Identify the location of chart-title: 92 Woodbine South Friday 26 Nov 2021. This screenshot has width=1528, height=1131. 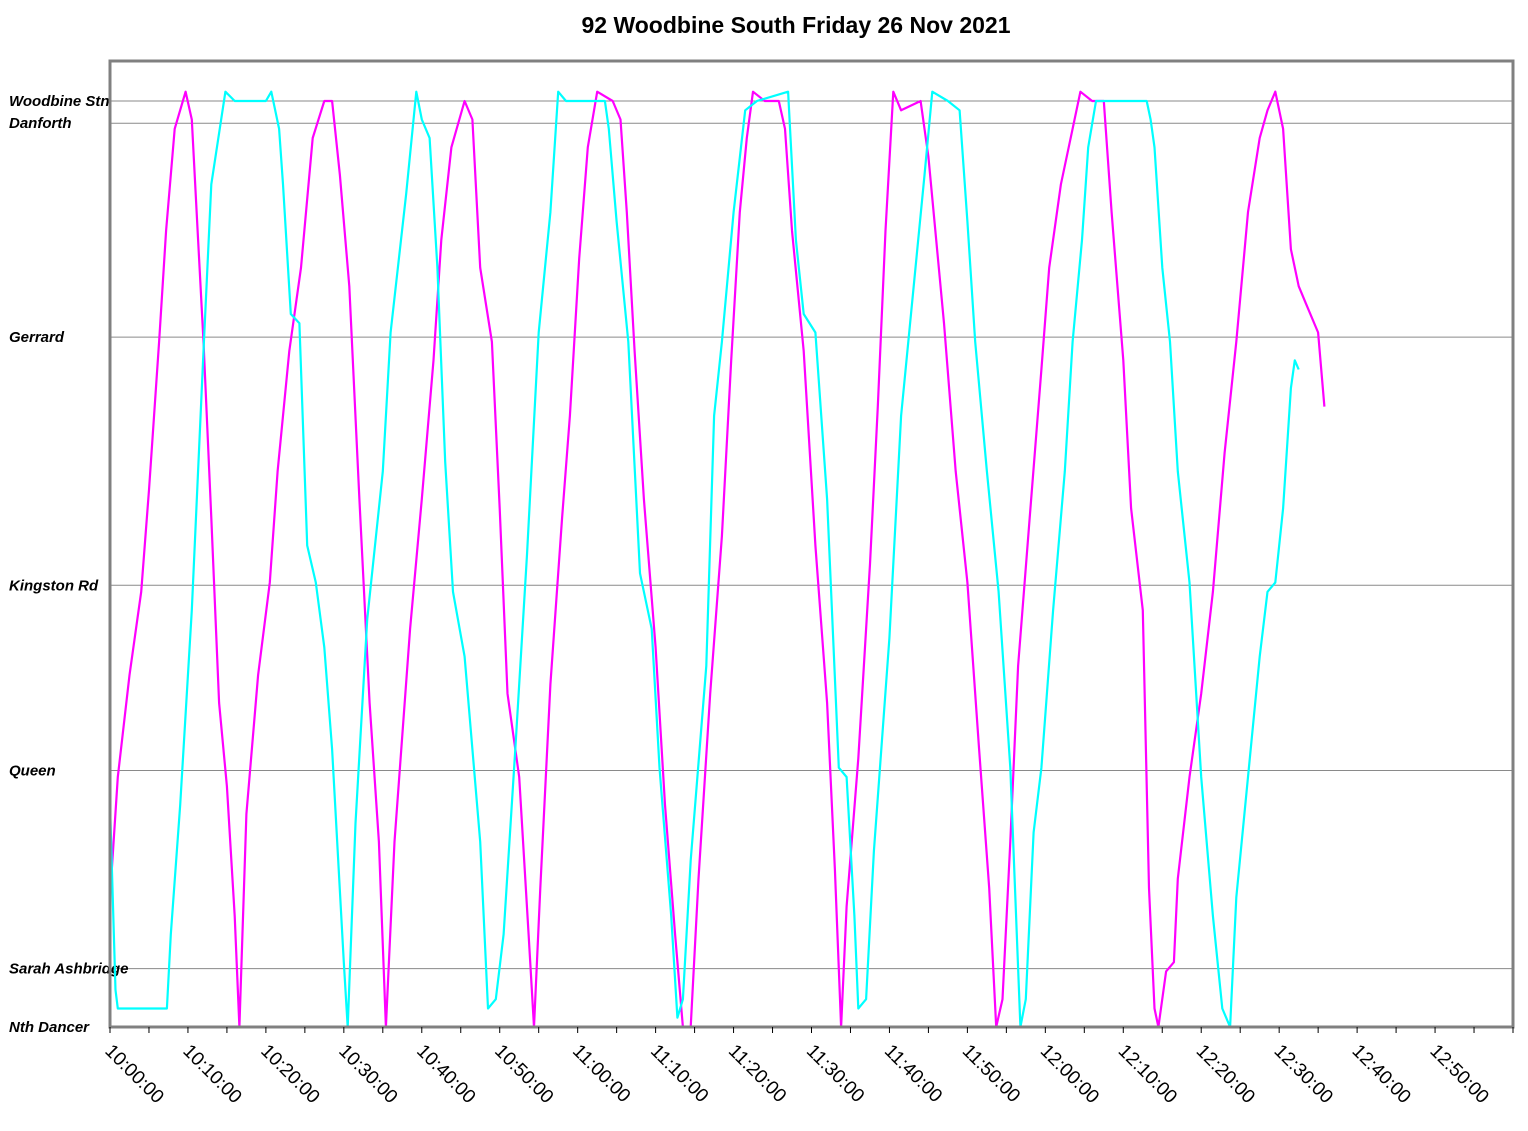
(796, 25).